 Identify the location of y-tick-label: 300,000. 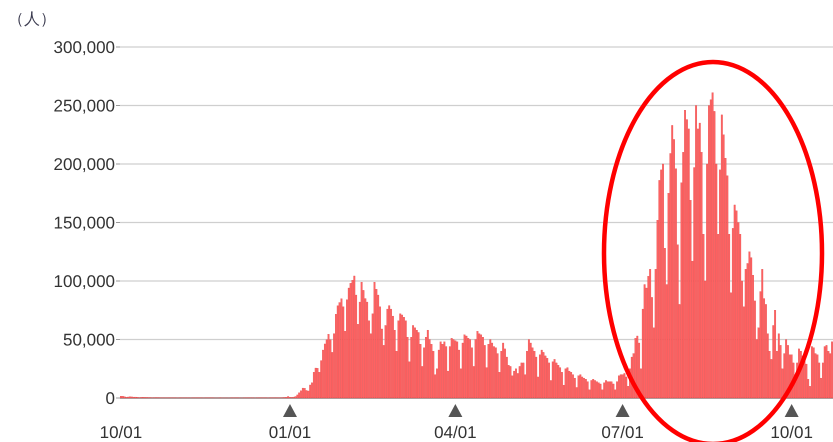
(84, 47).